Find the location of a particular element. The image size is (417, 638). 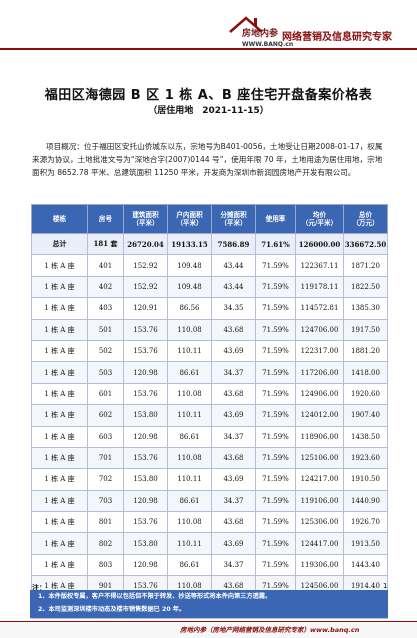

table-cell: 122367.11 is located at coordinates (319, 265).